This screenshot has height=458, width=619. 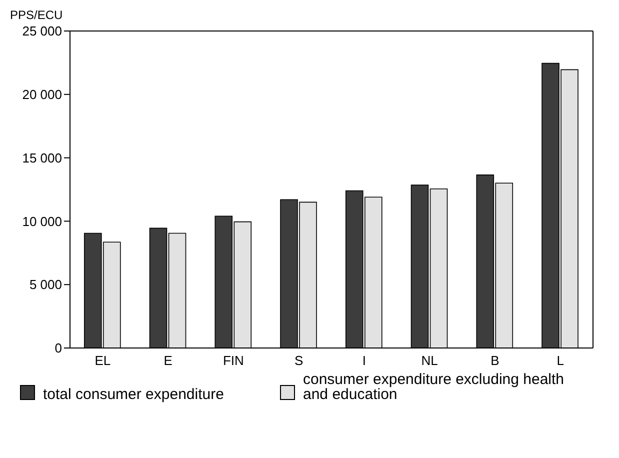 What do you see at coordinates (42, 31) in the screenshot?
I see `y-tick-label: 25 000` at bounding box center [42, 31].